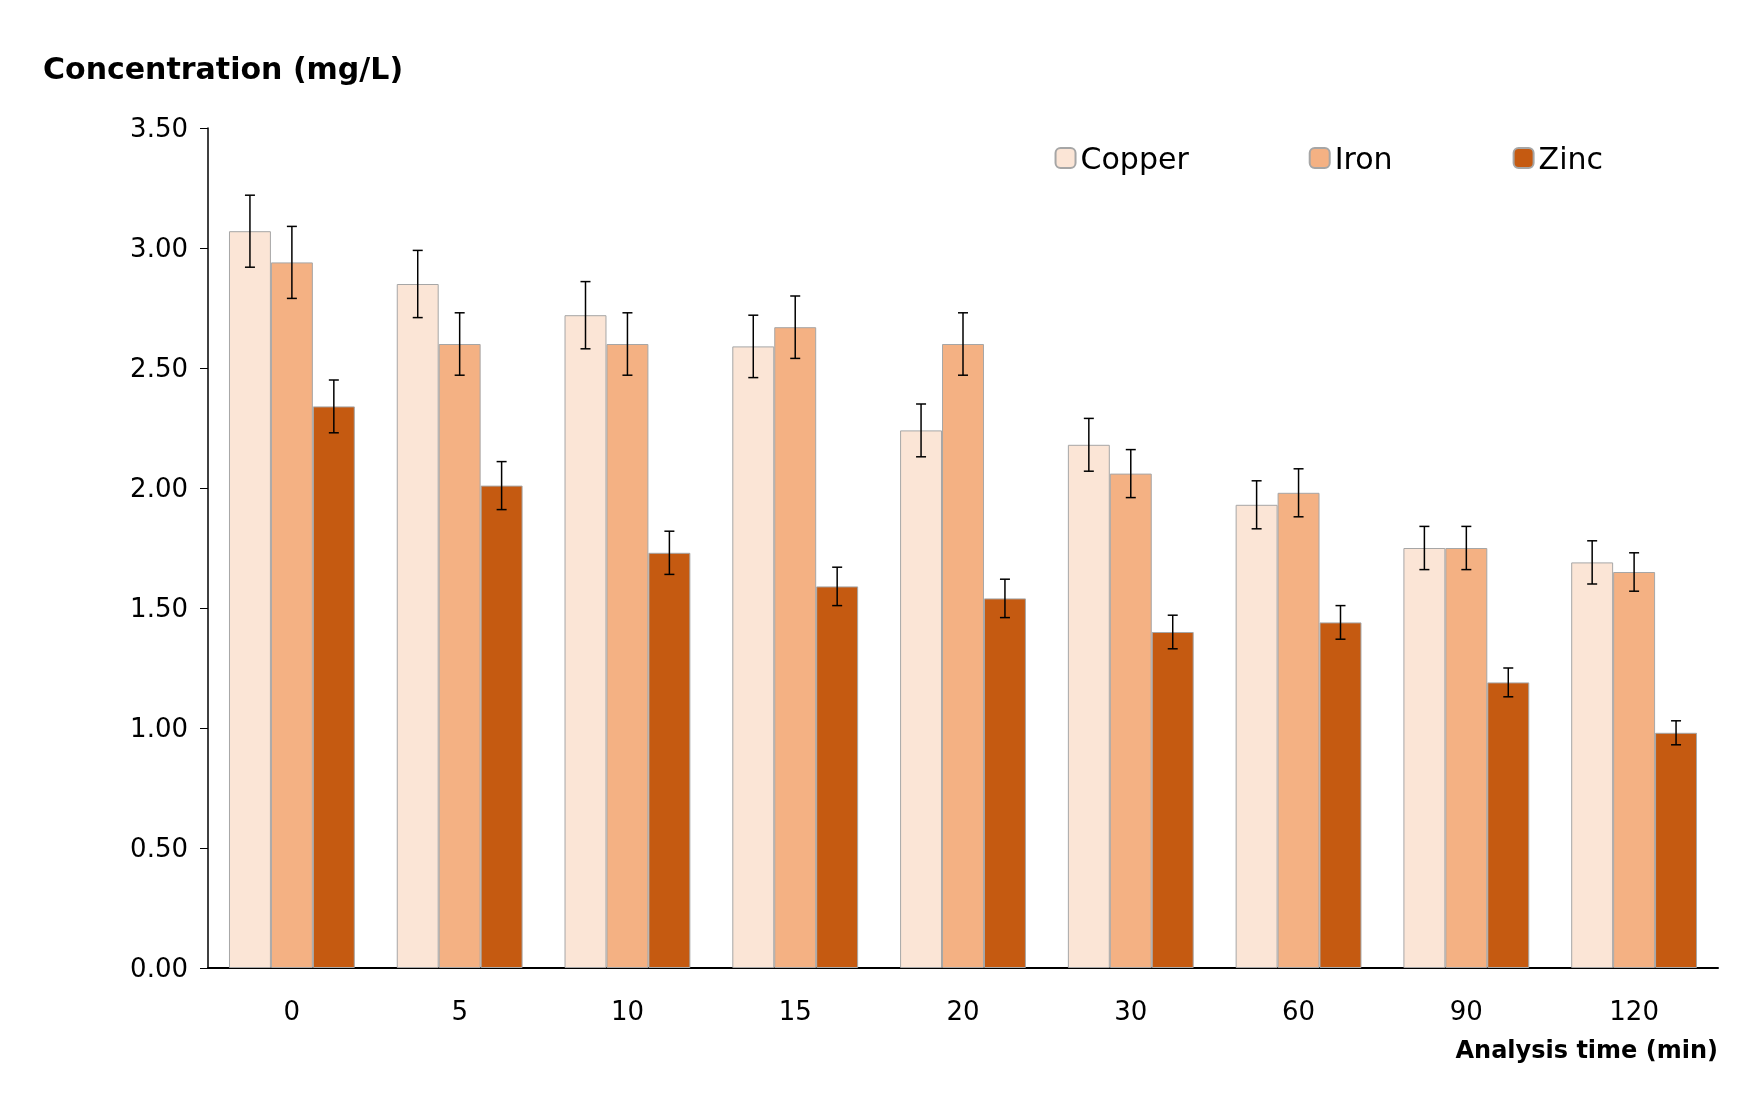 Image resolution: width=1764 pixels, height=1107 pixels. What do you see at coordinates (292, 1011) in the screenshot?
I see `x-tick-label: 0` at bounding box center [292, 1011].